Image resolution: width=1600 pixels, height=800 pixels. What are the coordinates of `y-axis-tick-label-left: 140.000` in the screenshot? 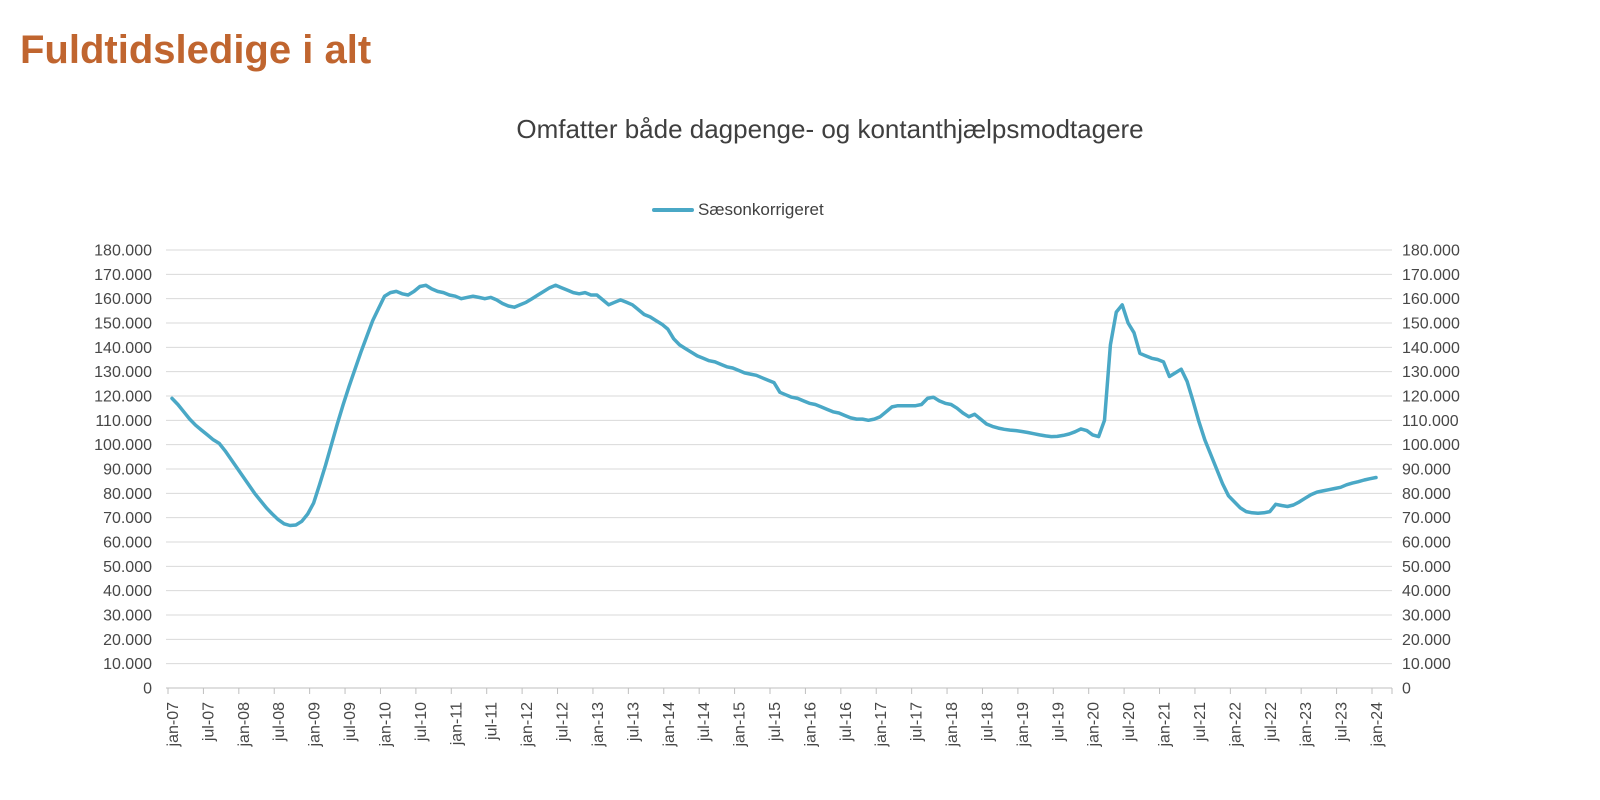 It's located at (123, 348).